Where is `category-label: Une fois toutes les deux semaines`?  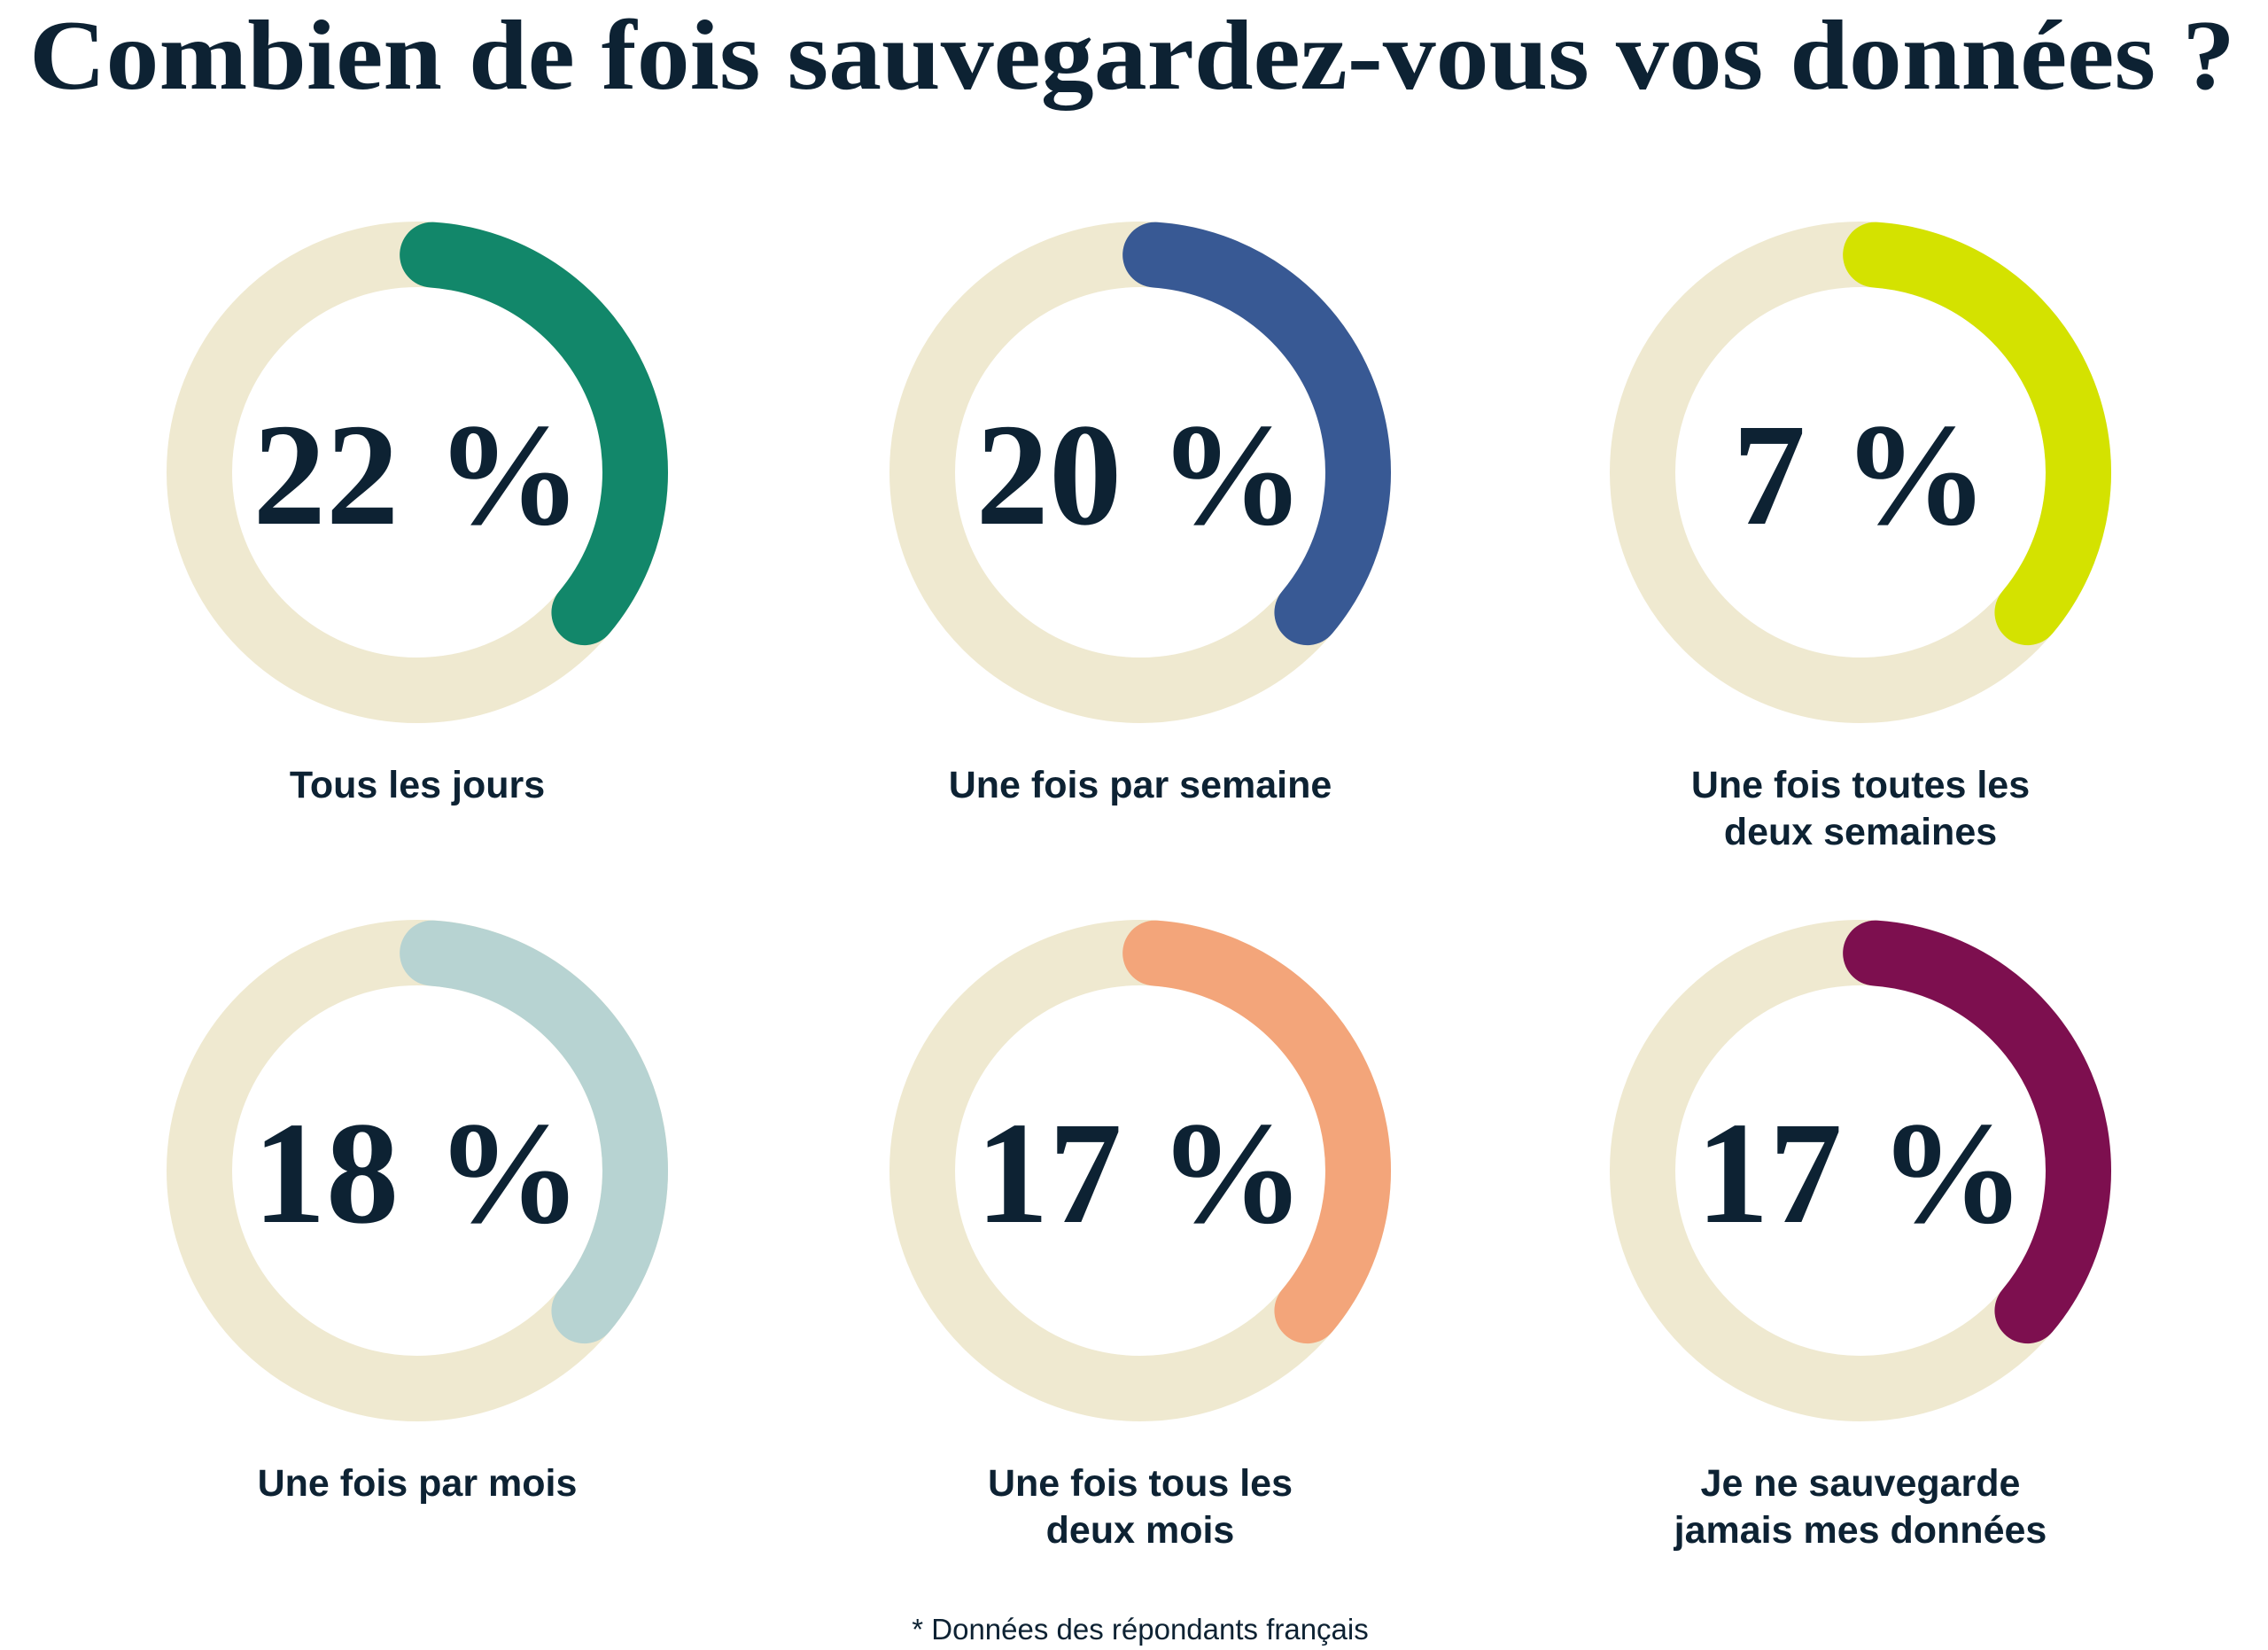
category-label: Une fois toutes les deux semaines is located at coordinates (1861, 808).